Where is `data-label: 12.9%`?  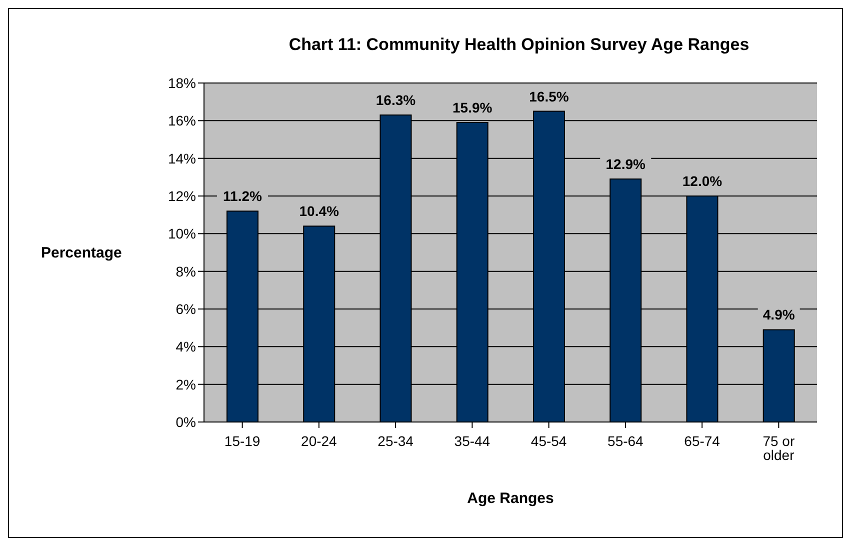 data-label: 12.9% is located at coordinates (626, 164).